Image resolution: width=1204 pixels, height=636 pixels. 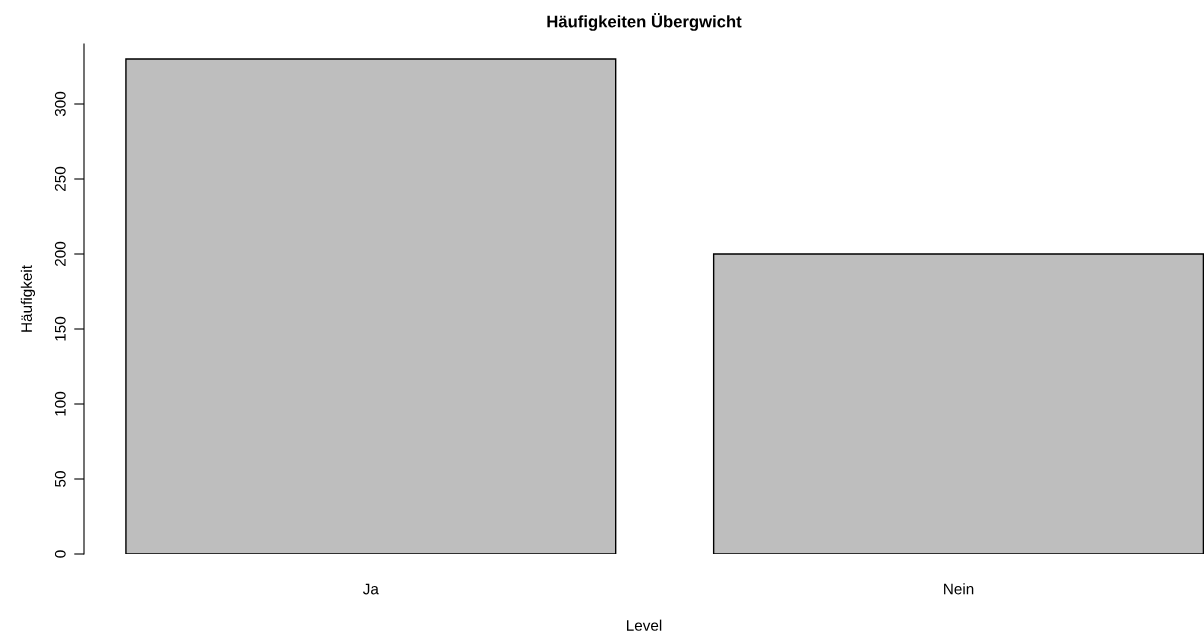 I want to click on y-axis-title: Häufigkeit, so click(x=28, y=298).